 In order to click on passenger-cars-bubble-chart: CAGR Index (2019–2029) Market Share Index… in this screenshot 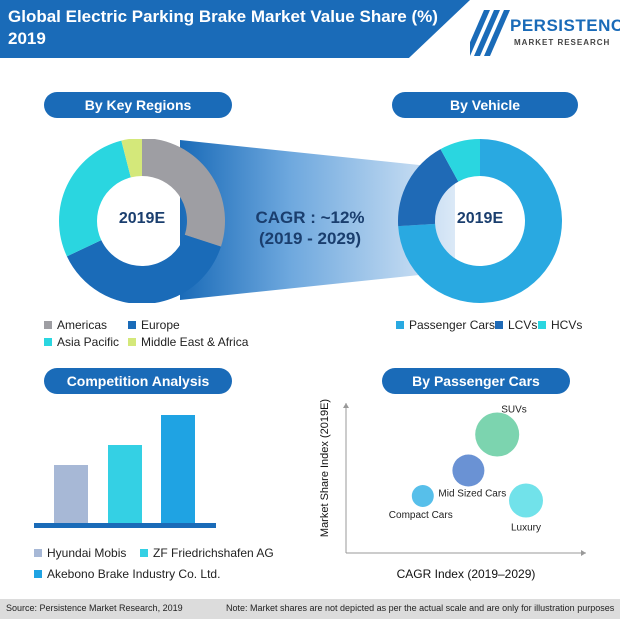, I will do `click(452, 490)`.